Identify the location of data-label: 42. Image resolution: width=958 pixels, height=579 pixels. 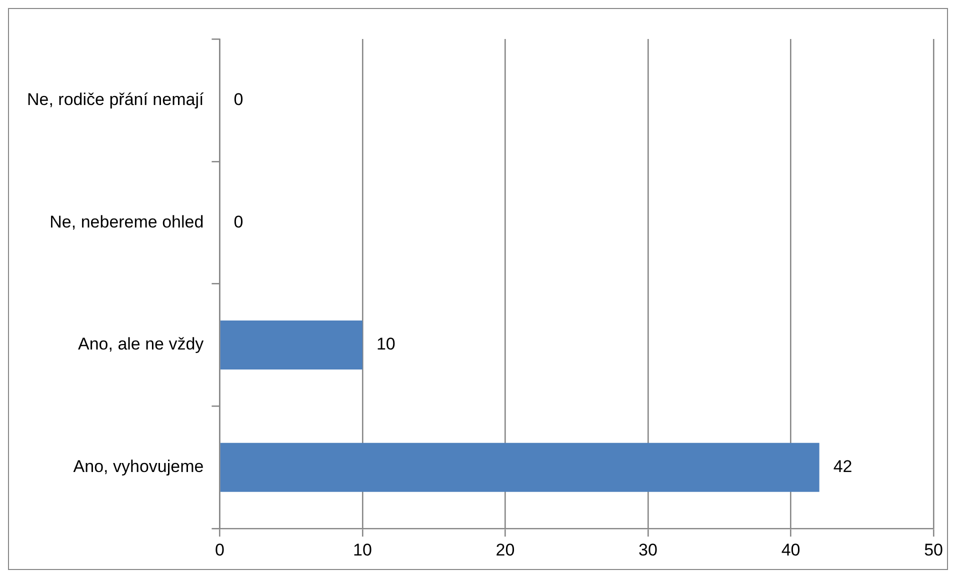
(842, 466).